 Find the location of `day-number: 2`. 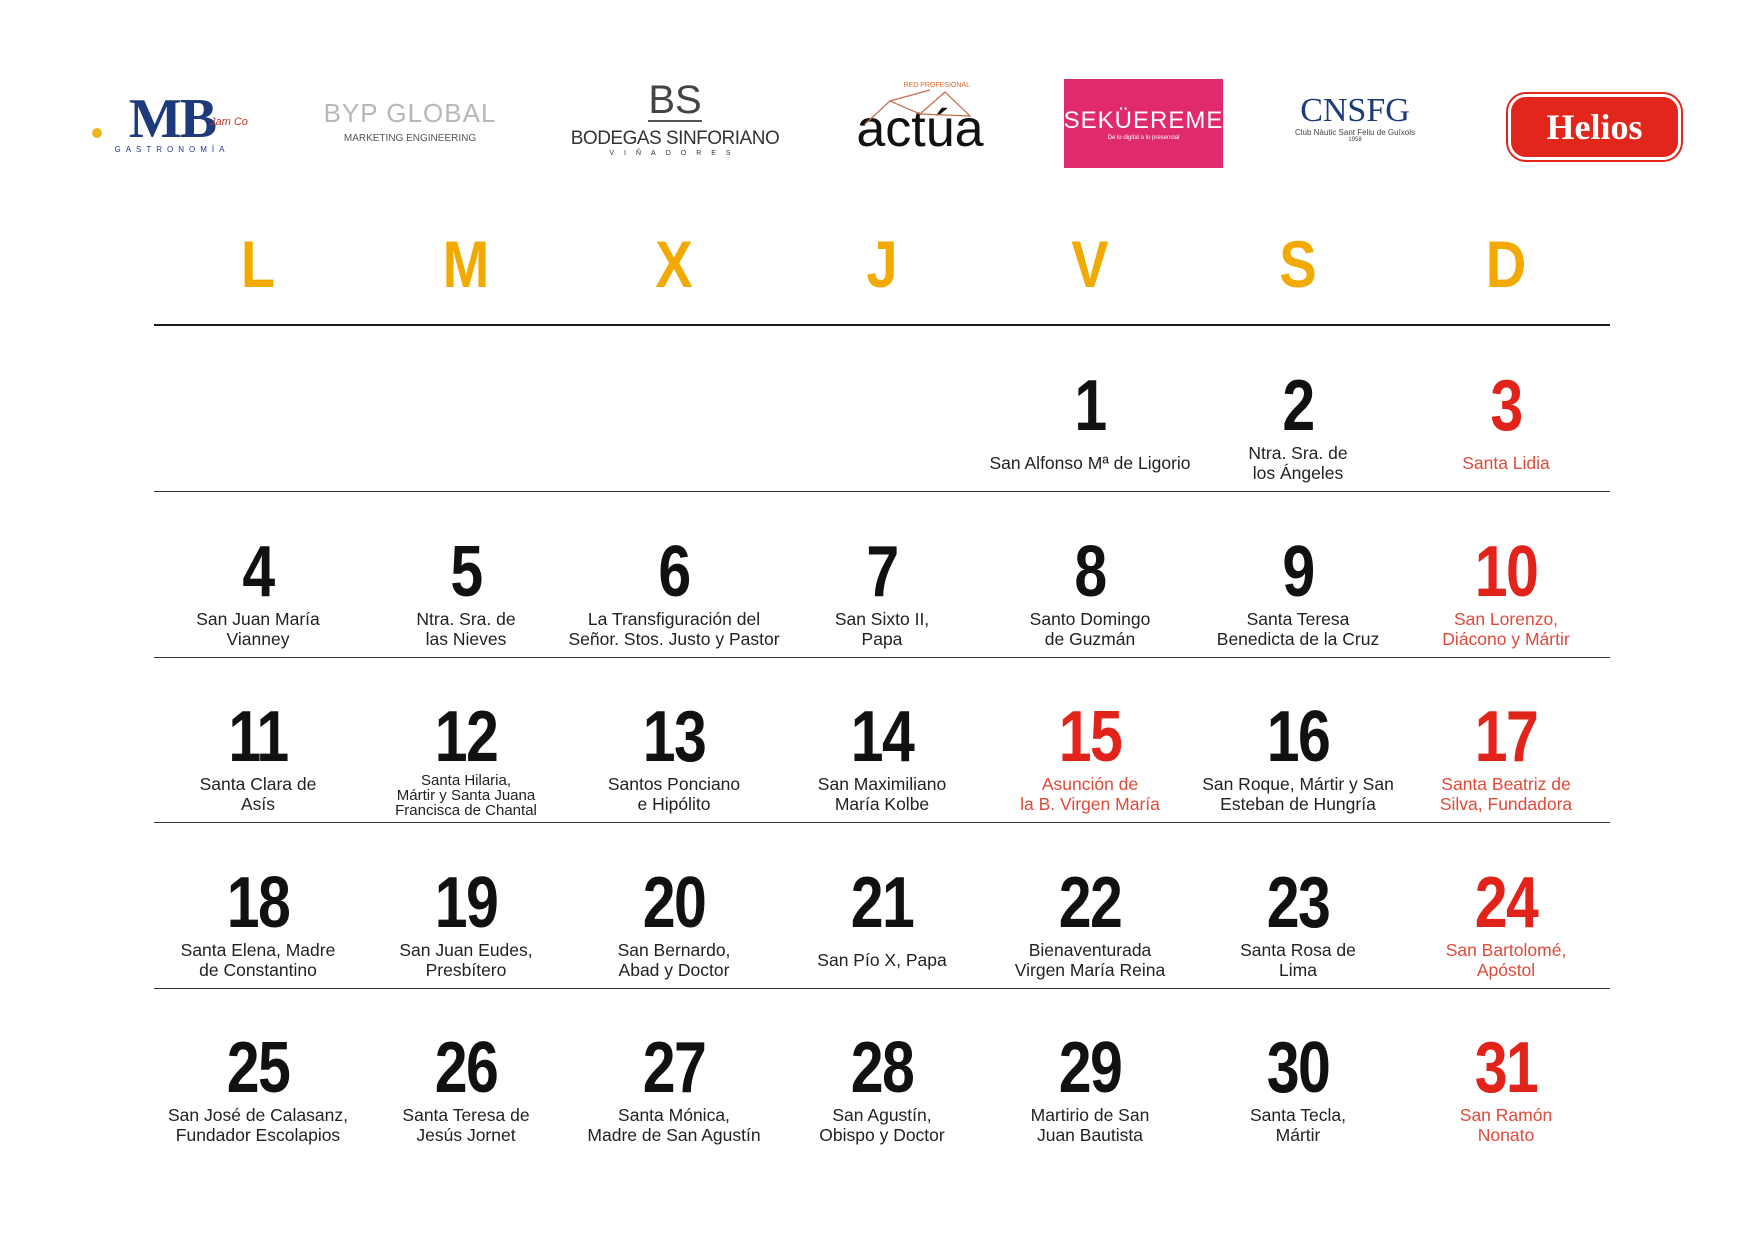

day-number: 2 is located at coordinates (1298, 406).